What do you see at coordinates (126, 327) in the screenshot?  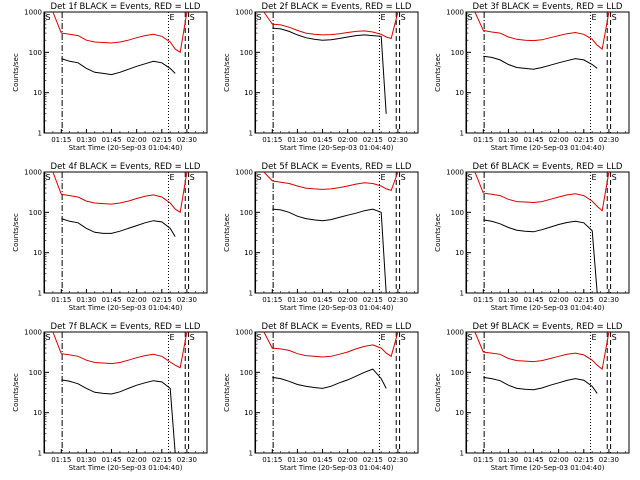 I see `panel-title: Det 7f BLACK = Events, RED = LLD` at bounding box center [126, 327].